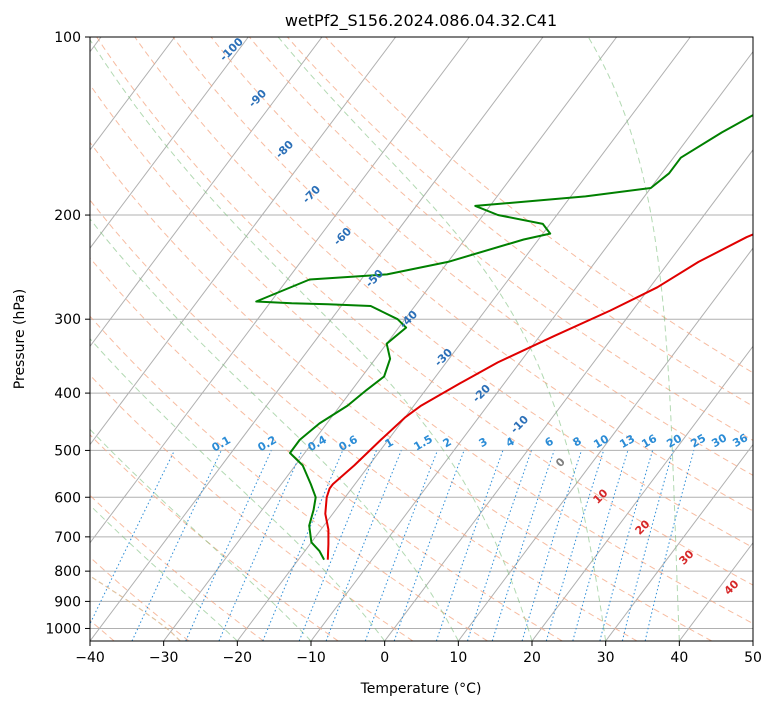 This screenshot has width=775, height=708. I want to click on x-axis-label: Temperature (°C), so click(421, 689).